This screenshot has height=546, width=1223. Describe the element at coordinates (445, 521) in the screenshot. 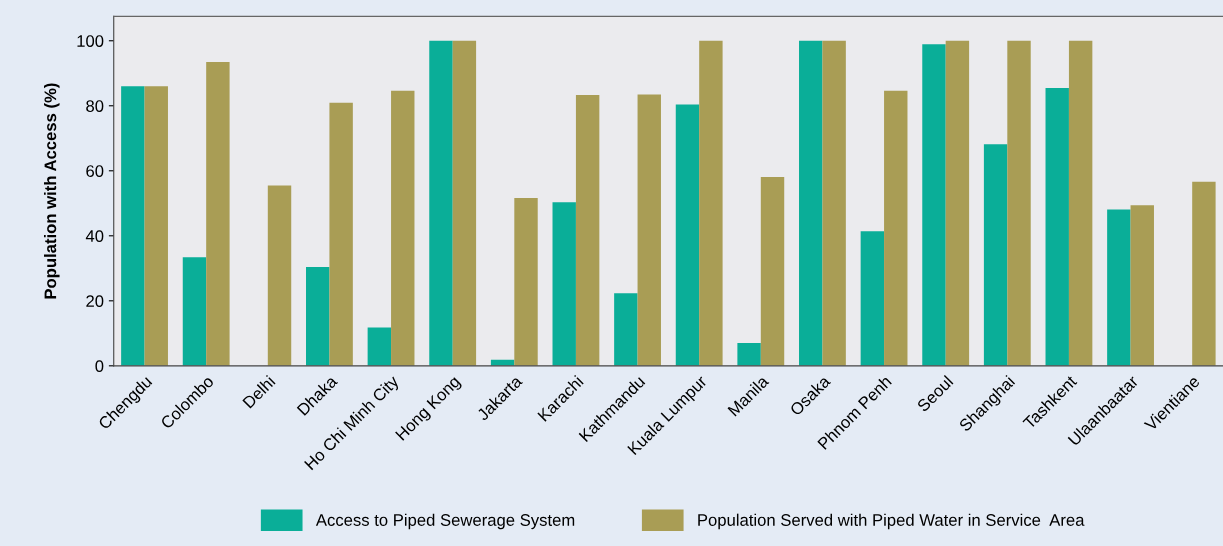

I see `legend-label: Access to Piped Sewerage System` at that location.